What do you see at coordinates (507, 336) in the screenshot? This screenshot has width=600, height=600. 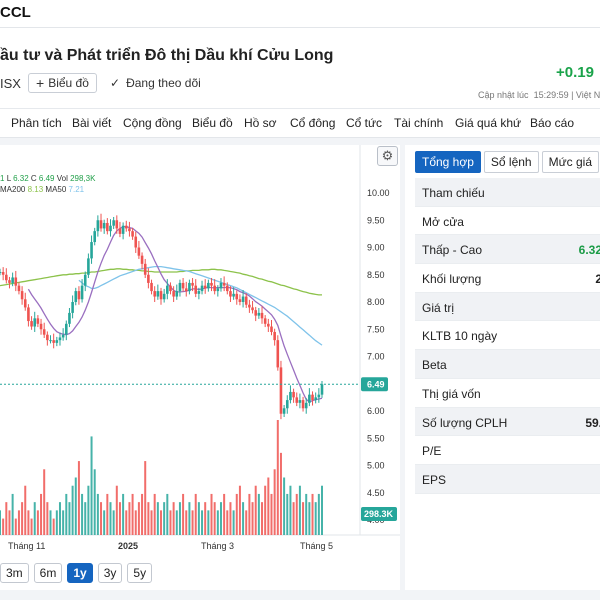 I see `summary-row: KLTB 10 ngày` at bounding box center [507, 336].